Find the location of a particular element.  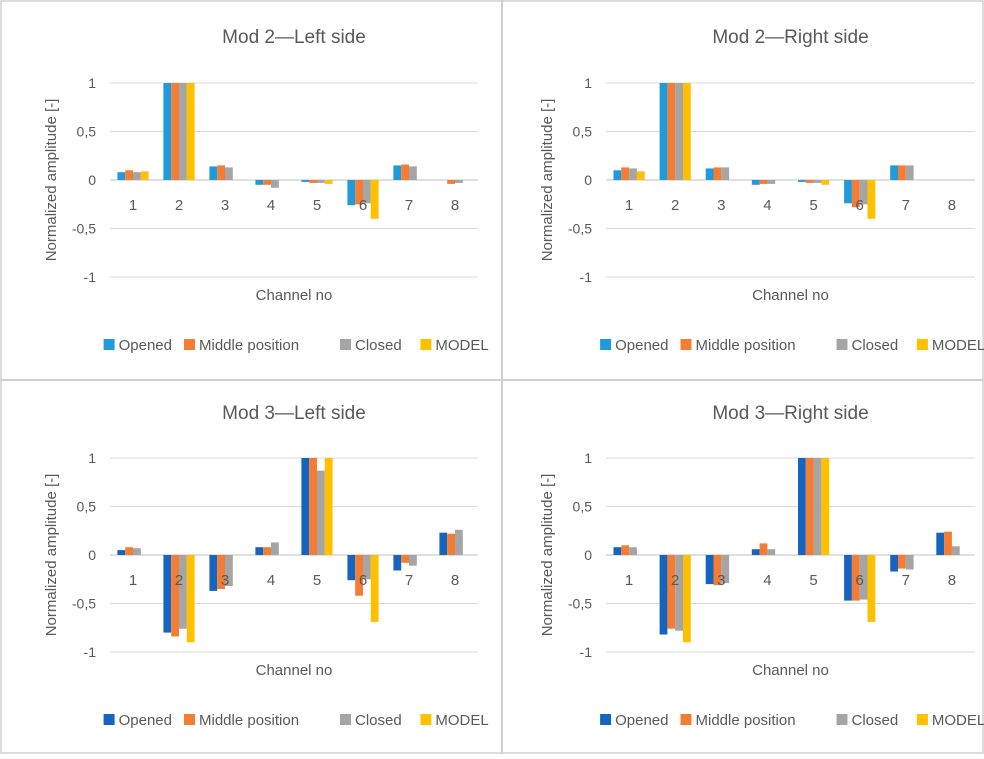

bar-opened-ch3 is located at coordinates (213, 573).